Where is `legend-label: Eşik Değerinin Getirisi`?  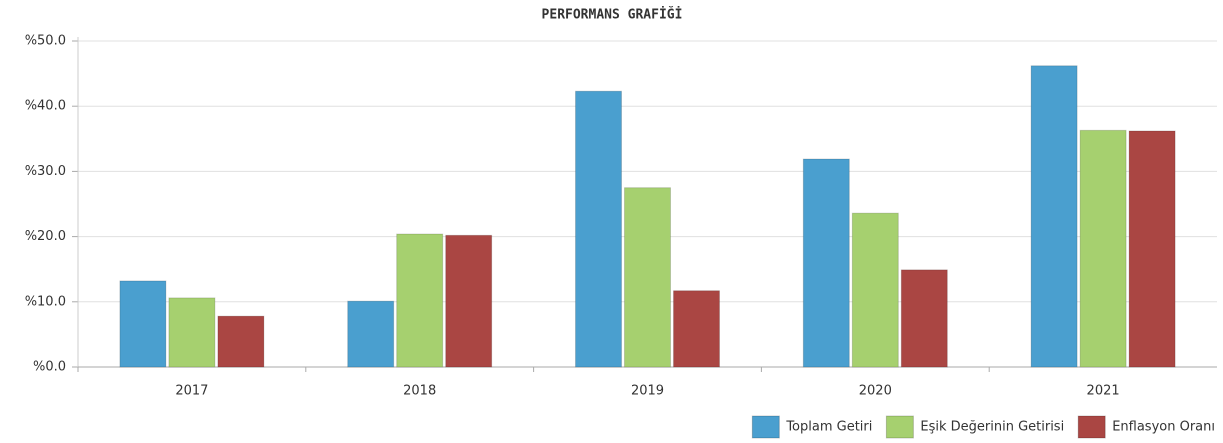 legend-label: Eşik Değerinin Getirisi is located at coordinates (992, 427).